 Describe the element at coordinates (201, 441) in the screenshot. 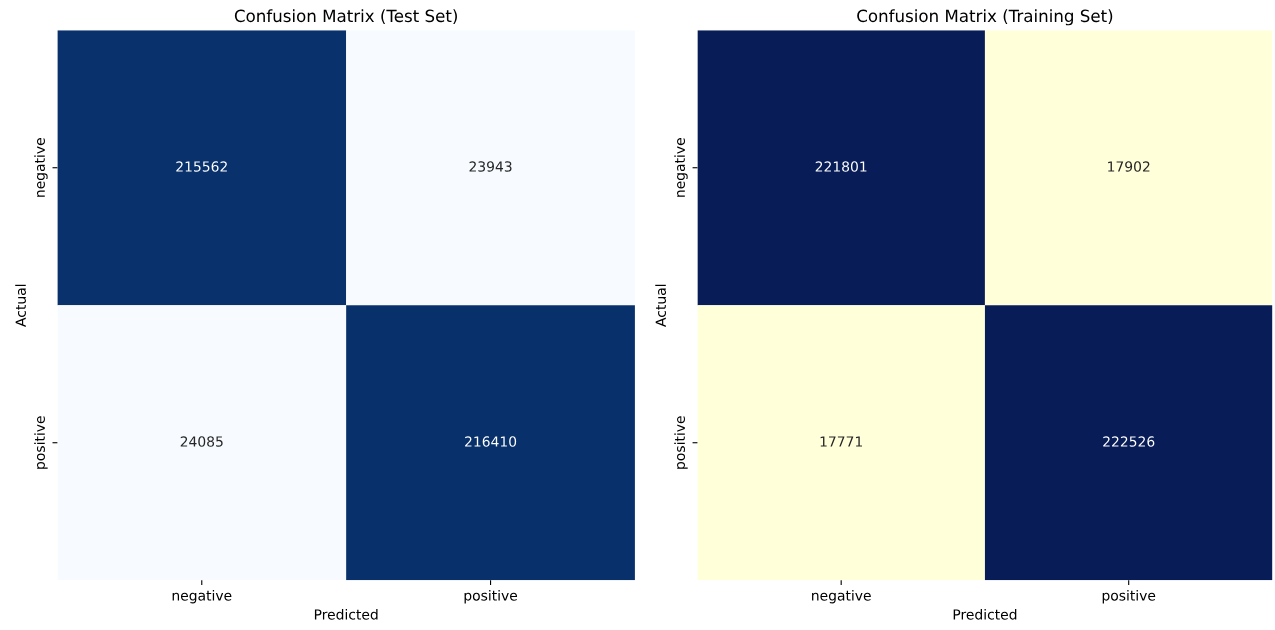

I see `data-label: 24085` at that location.